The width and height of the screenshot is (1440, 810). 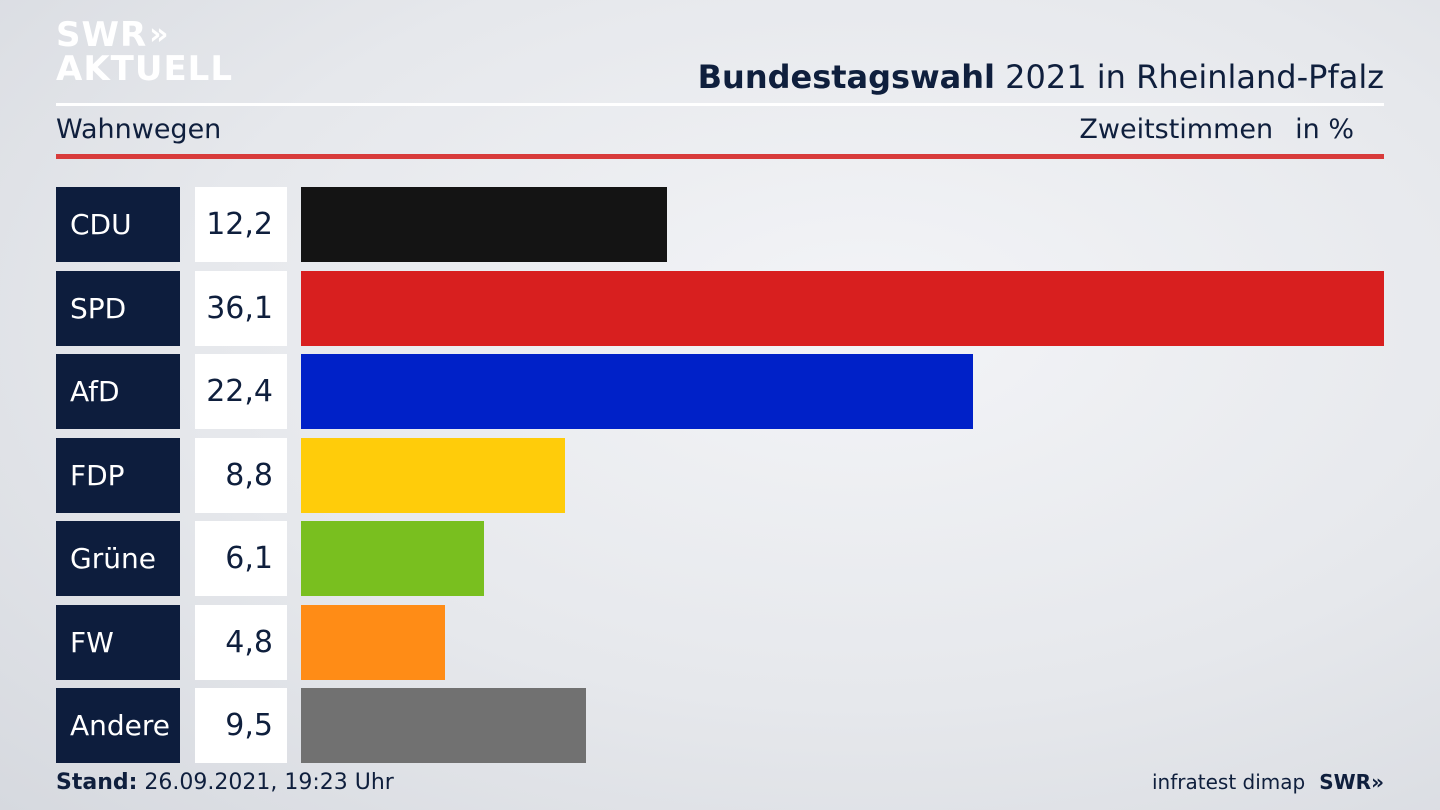 I want to click on measure-name: Zweitstimmen, so click(x=1176, y=129).